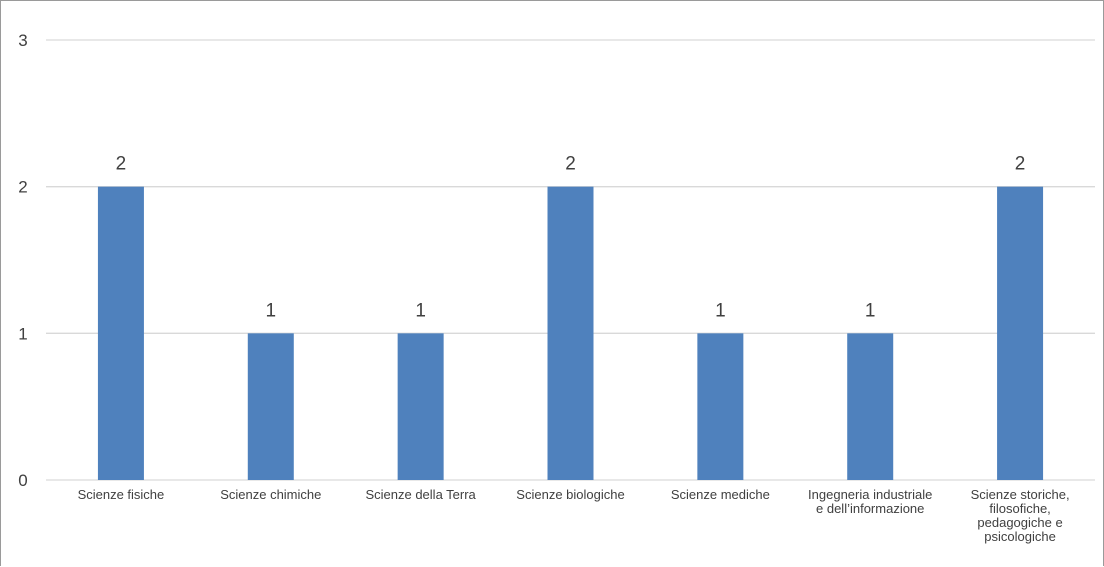  Describe the element at coordinates (1020, 536) in the screenshot. I see `x-tick-label-line: psicologiche` at that location.